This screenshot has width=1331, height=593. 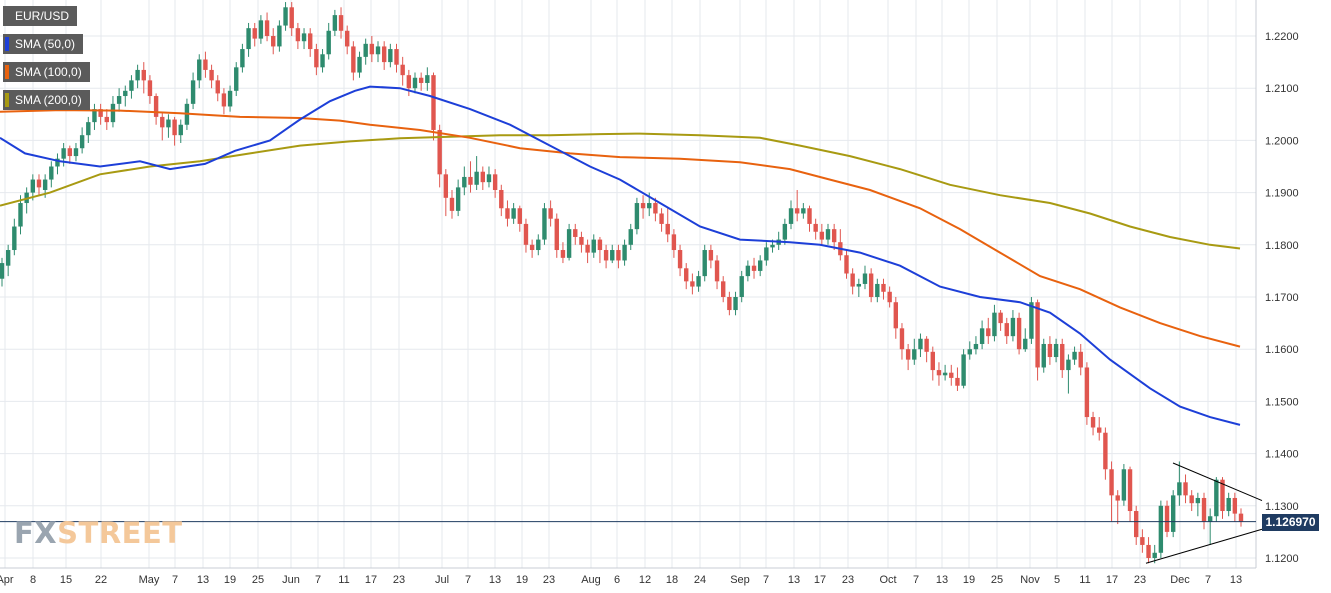 I want to click on y-tick-label: 1.2100, so click(x=1282, y=89).